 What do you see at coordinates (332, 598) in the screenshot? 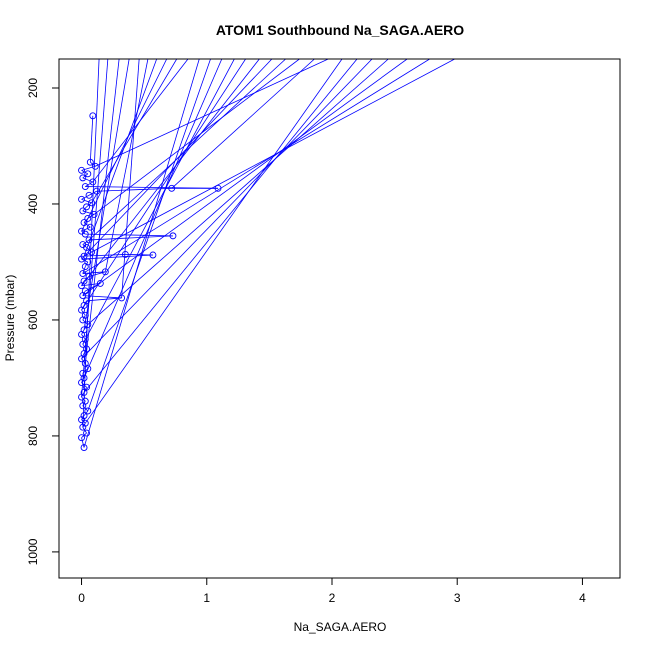
I see `x-tick-label: 2` at bounding box center [332, 598].